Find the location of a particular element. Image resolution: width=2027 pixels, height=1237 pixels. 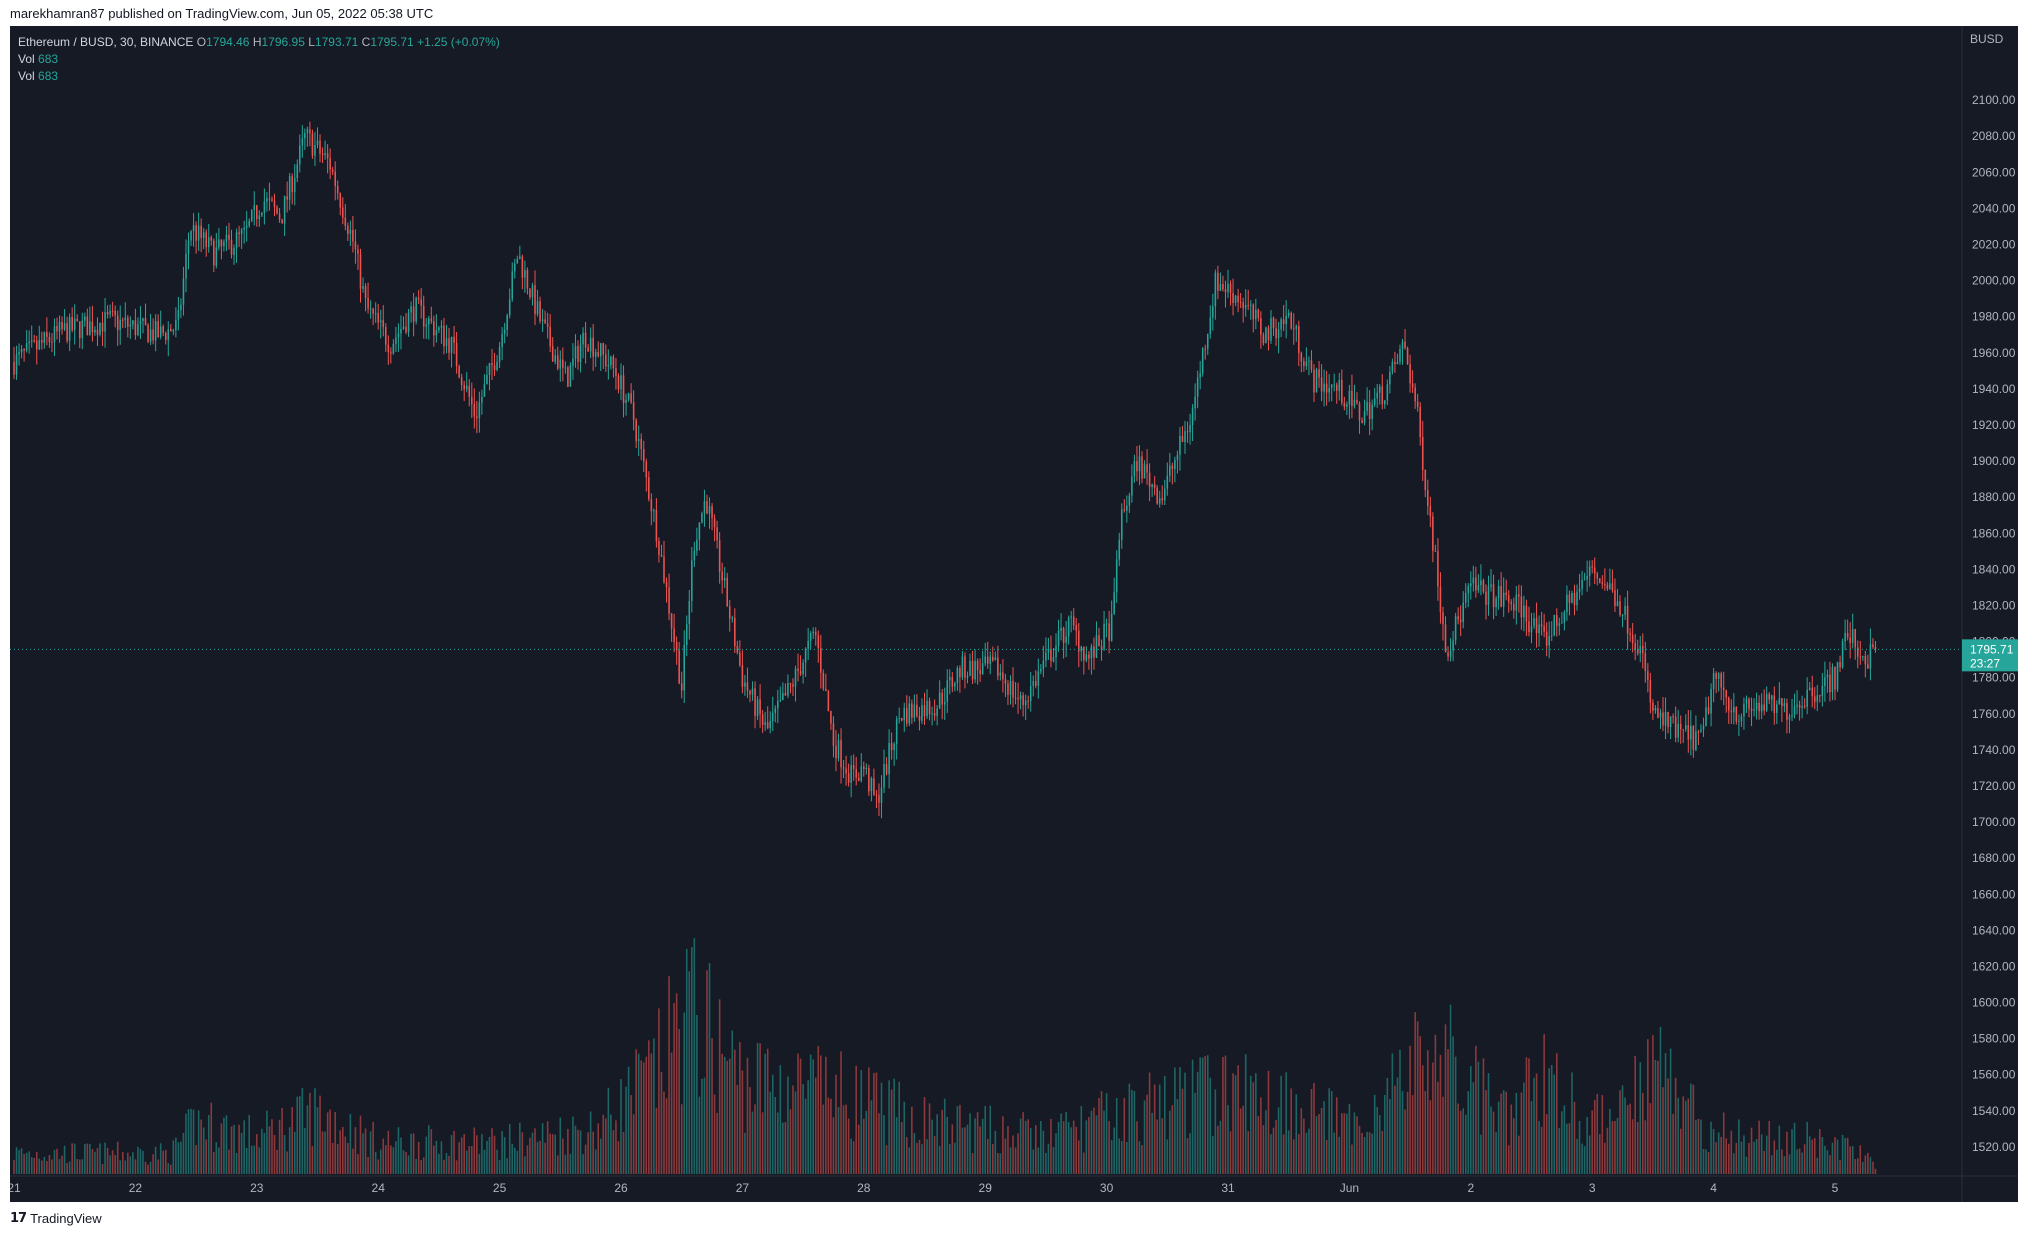

price-tick-label: 2040.00 is located at coordinates (1994, 208).